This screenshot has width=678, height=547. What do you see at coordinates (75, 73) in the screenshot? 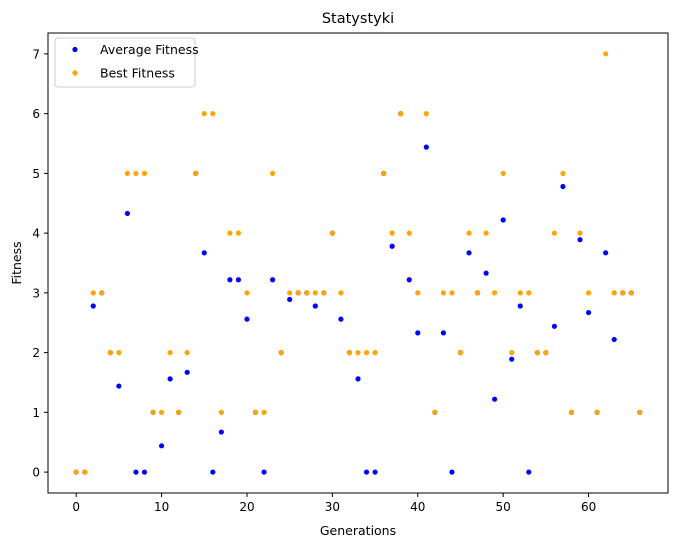
I see `legend-marker-best` at bounding box center [75, 73].